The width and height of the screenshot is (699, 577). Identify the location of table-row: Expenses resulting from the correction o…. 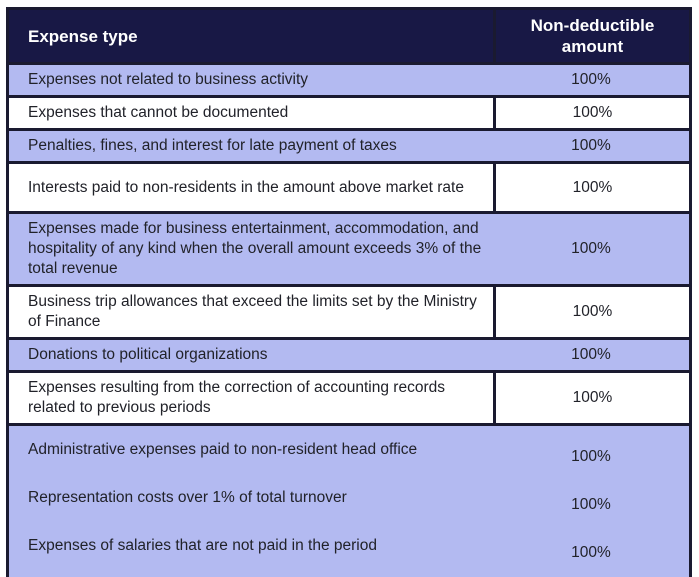
(349, 396).